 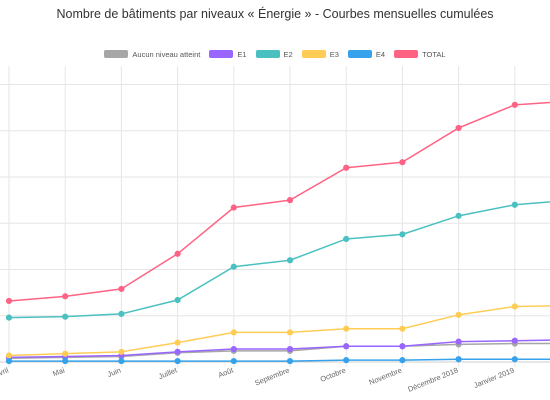 What do you see at coordinates (380, 54) in the screenshot?
I see `legend-label: E4` at bounding box center [380, 54].